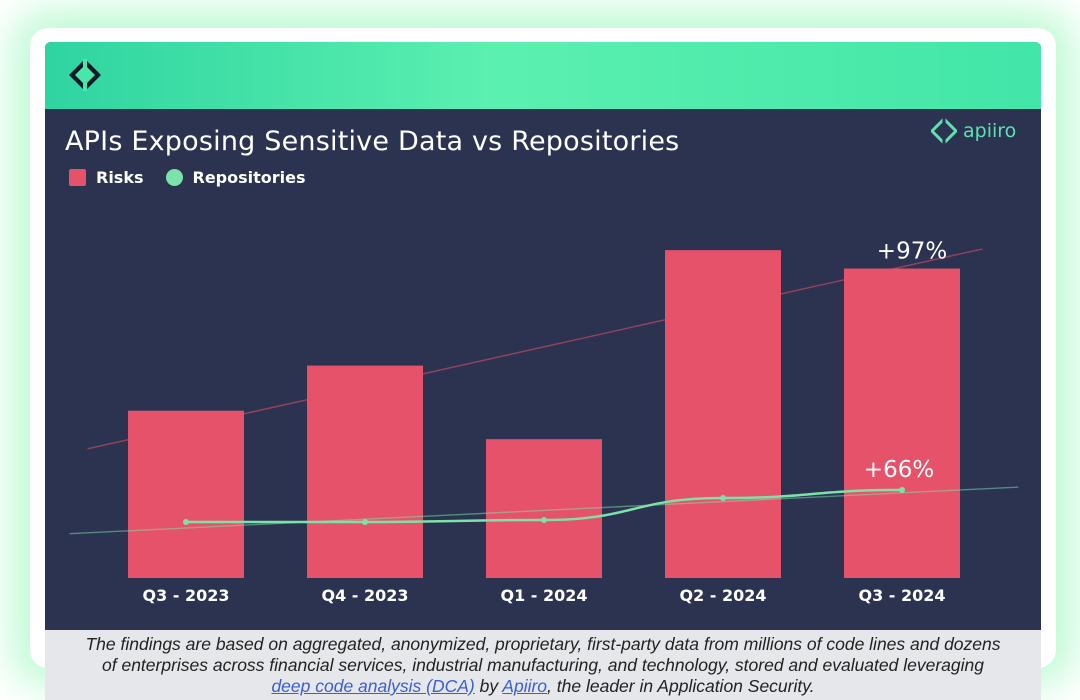 The width and height of the screenshot is (1080, 700). Describe the element at coordinates (525, 686) in the screenshot. I see `apiiro-link: Apiiro` at that location.